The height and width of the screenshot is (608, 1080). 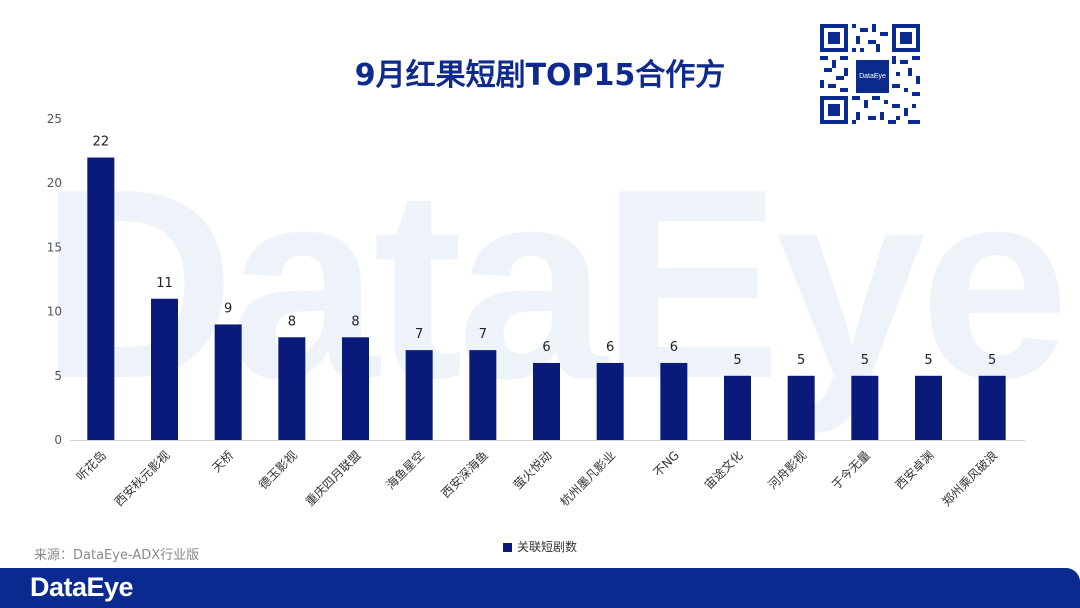 I want to click on y-tick-label: 0, so click(x=58, y=440).